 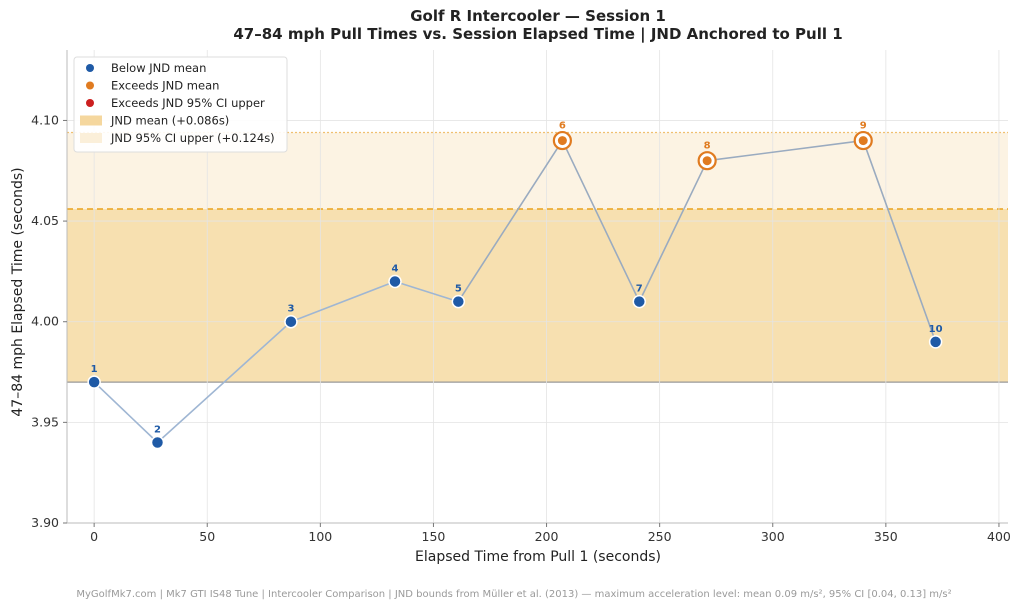 What do you see at coordinates (936, 329) in the screenshot?
I see `point-label: 10` at bounding box center [936, 329].